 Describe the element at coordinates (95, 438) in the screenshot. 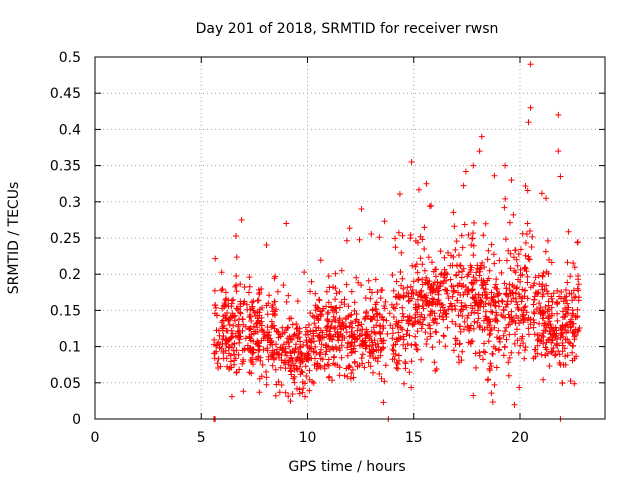

I see `x-tick-label: 0` at that location.